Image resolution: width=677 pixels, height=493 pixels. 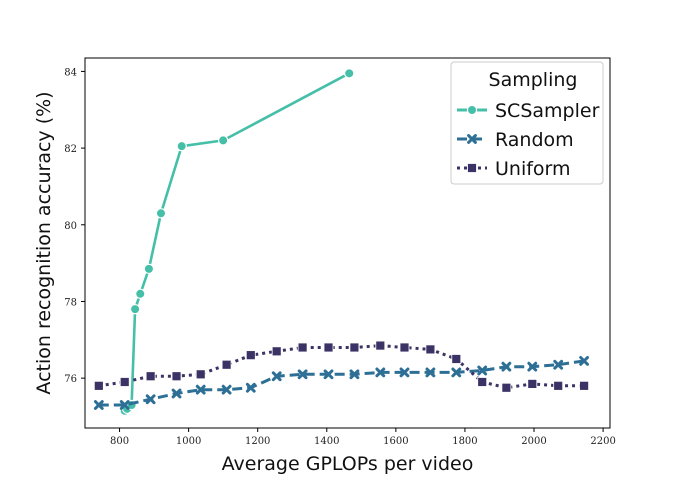 What do you see at coordinates (119, 441) in the screenshot?
I see `x-tick-label: 800` at bounding box center [119, 441].